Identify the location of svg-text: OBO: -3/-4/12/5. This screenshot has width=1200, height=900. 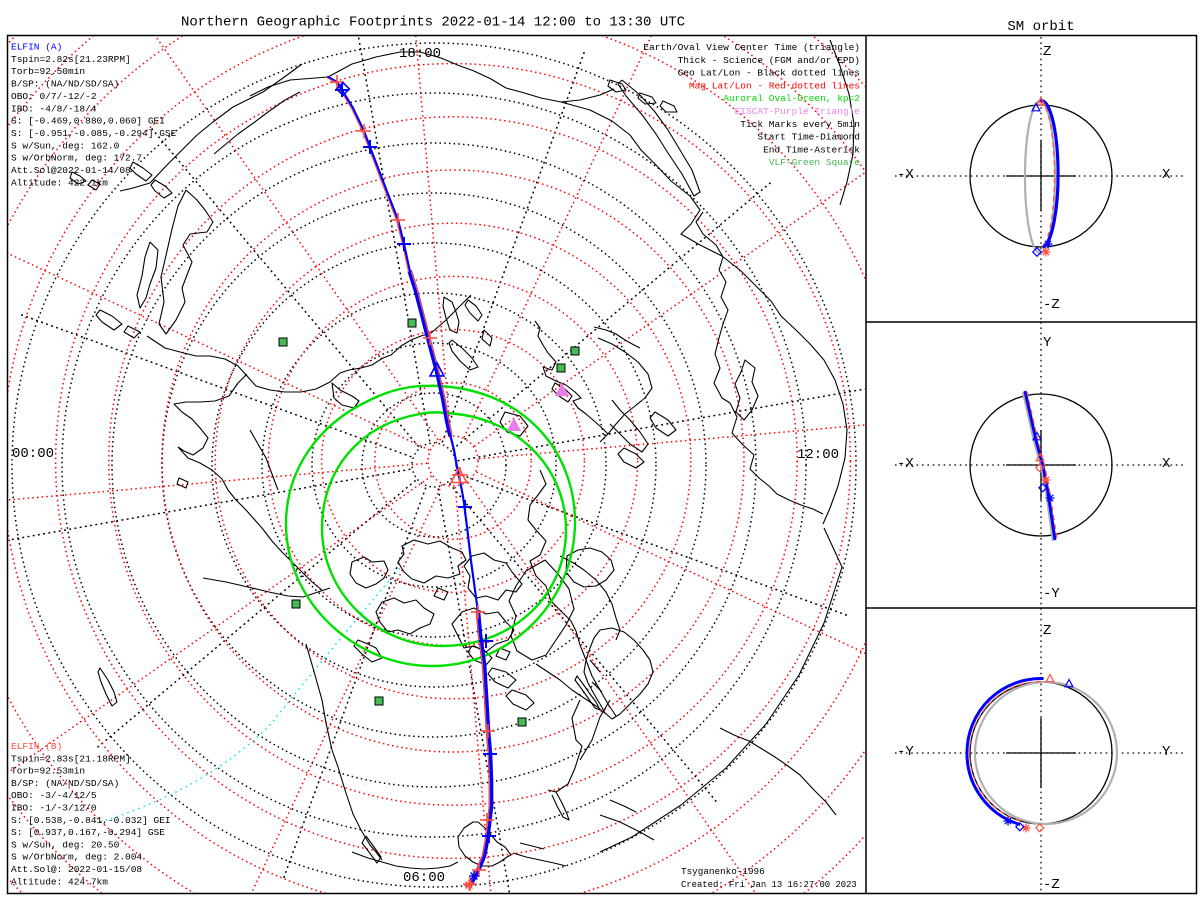
(54, 795).